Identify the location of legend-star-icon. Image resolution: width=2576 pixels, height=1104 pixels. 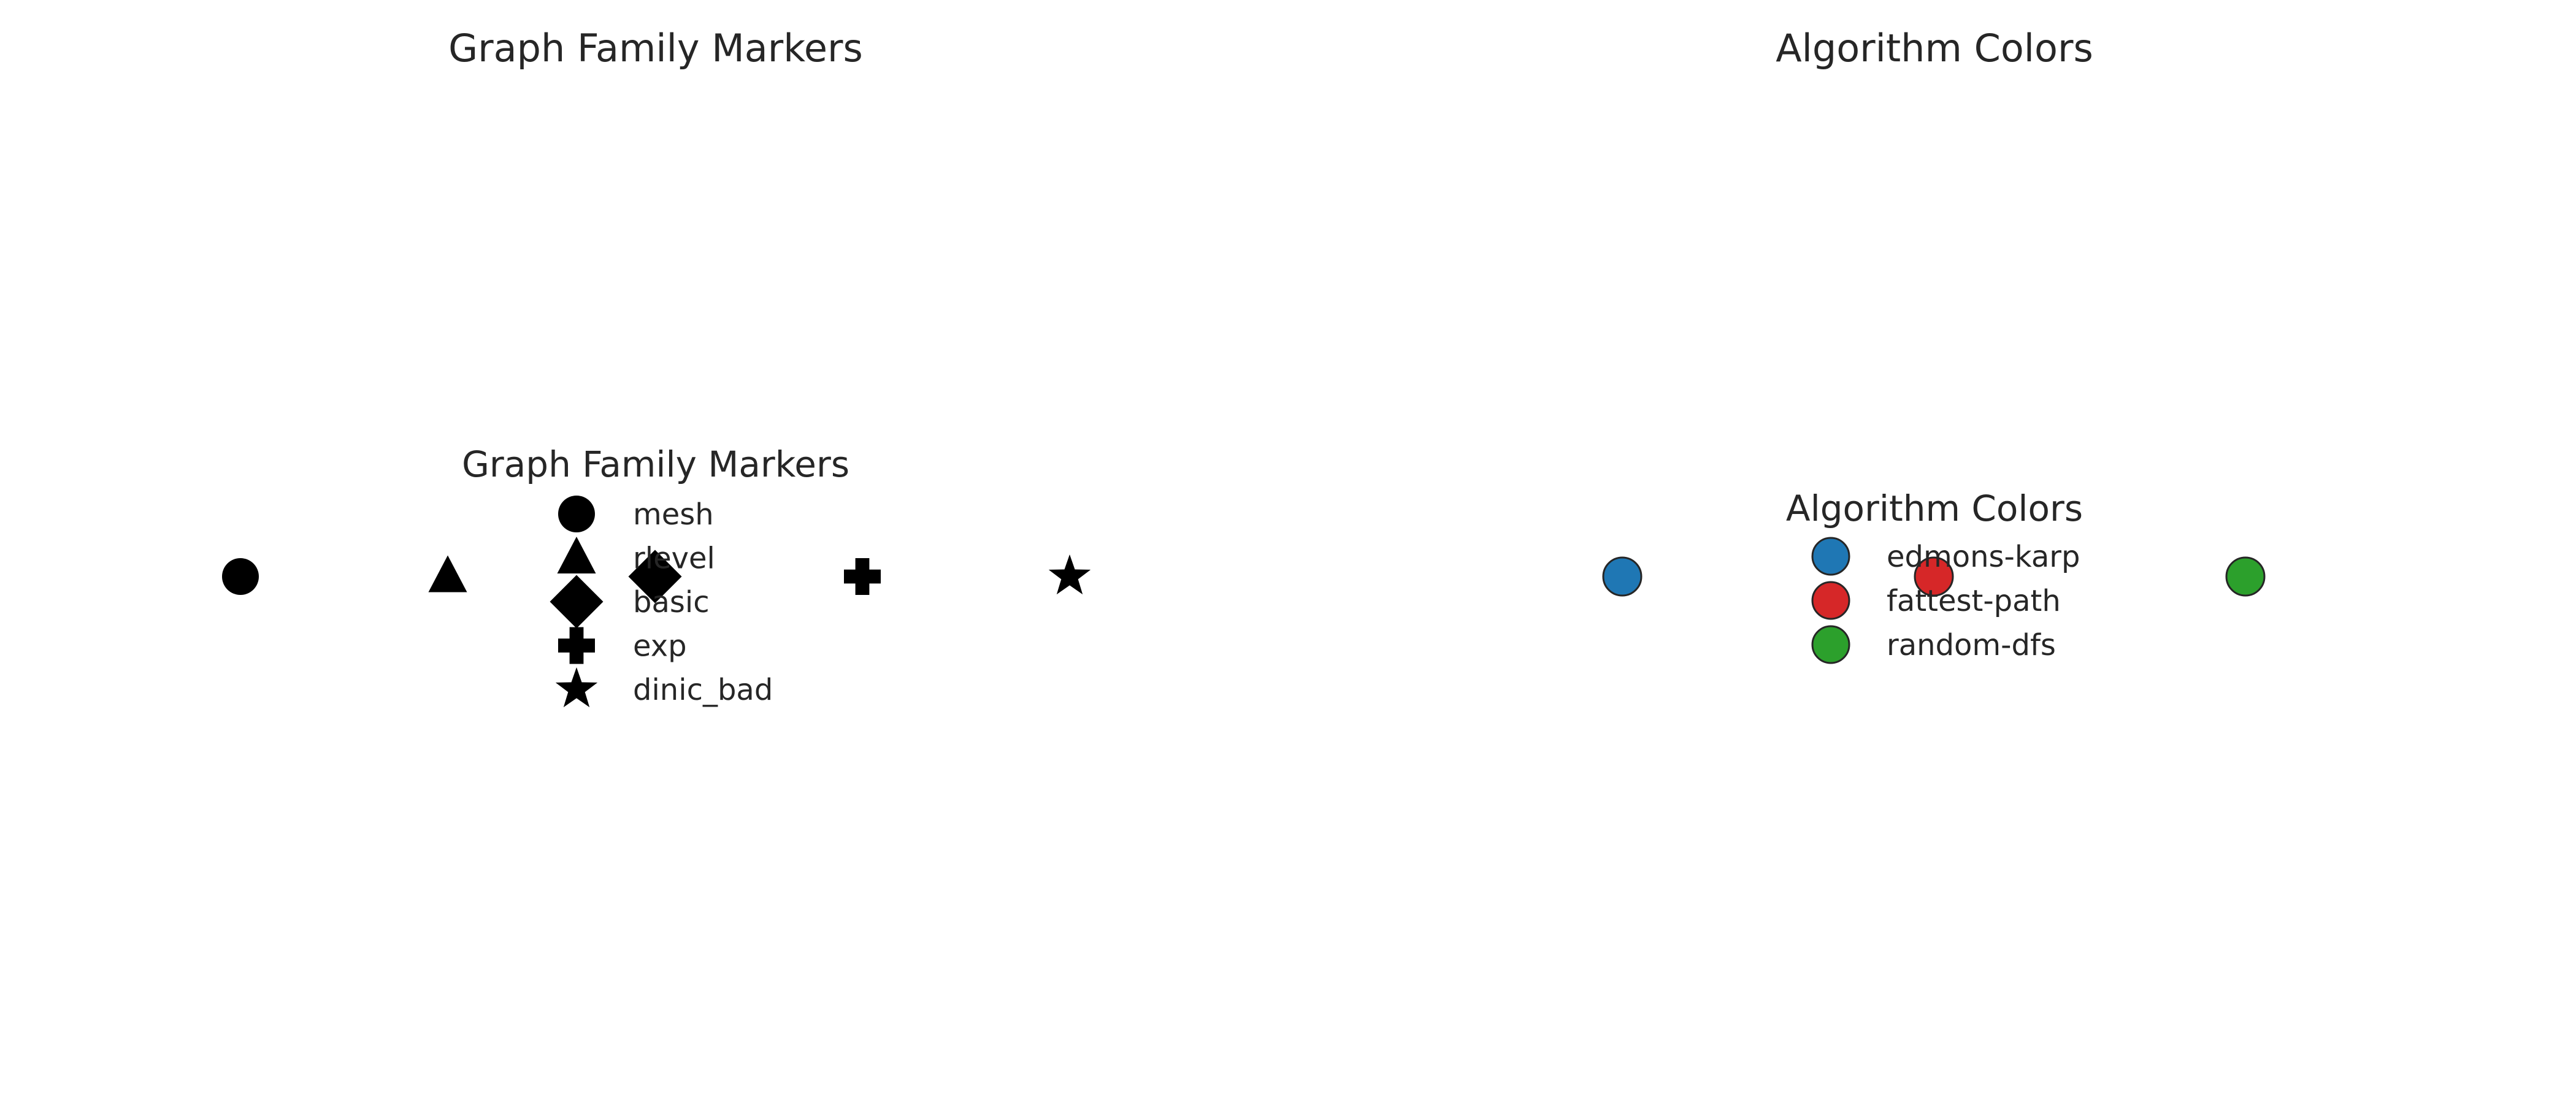
(576, 687).